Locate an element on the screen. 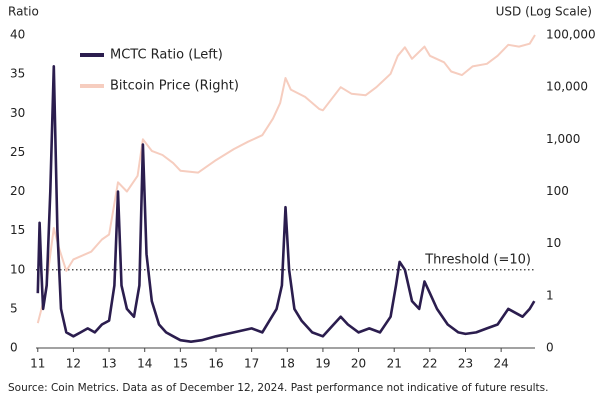 This screenshot has width=600, height=404. x-tick-label: 14 is located at coordinates (144, 364).